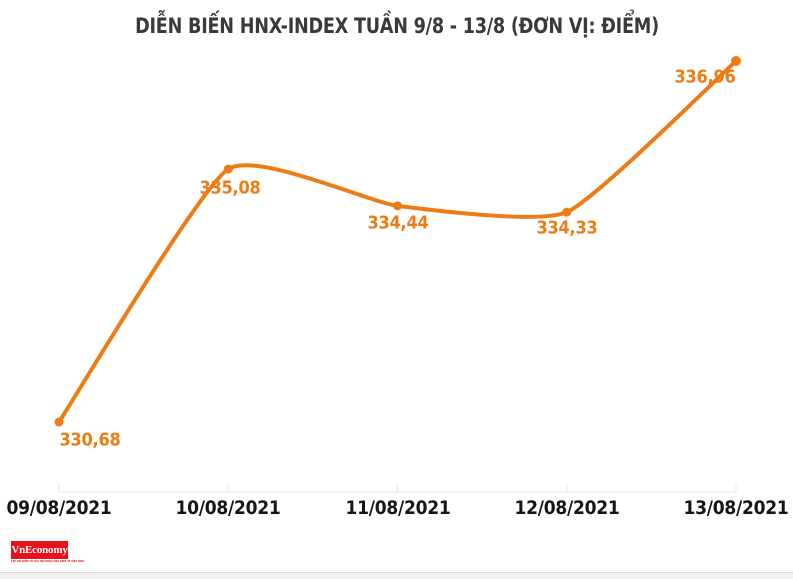 The height and width of the screenshot is (579, 793). What do you see at coordinates (39, 550) in the screenshot?
I see `vneconomy-logo-box: VnEconomy` at bounding box center [39, 550].